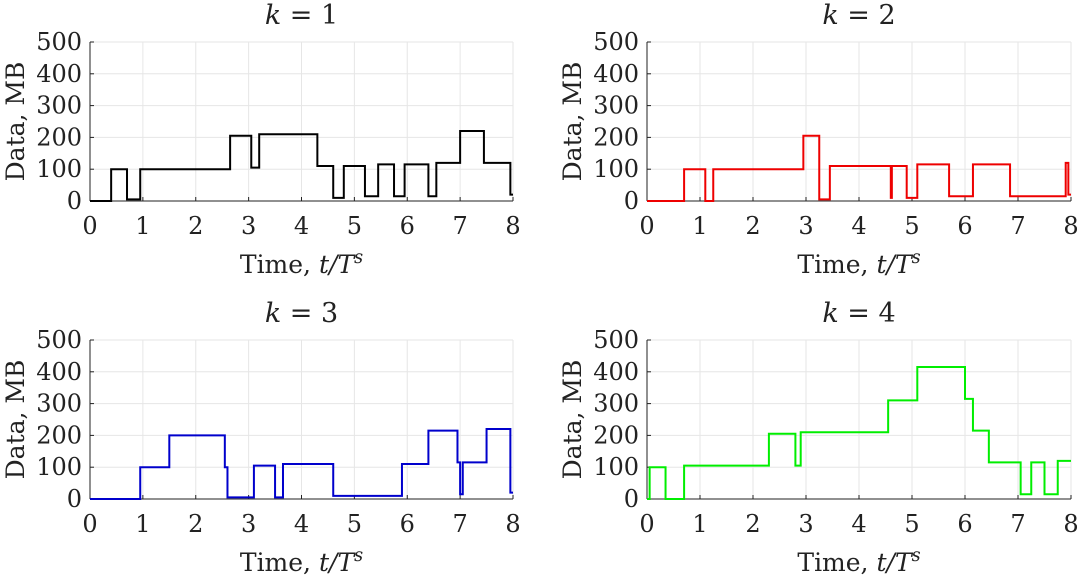  Describe the element at coordinates (301, 313) in the screenshot. I see `chart-title: k = 3` at that location.